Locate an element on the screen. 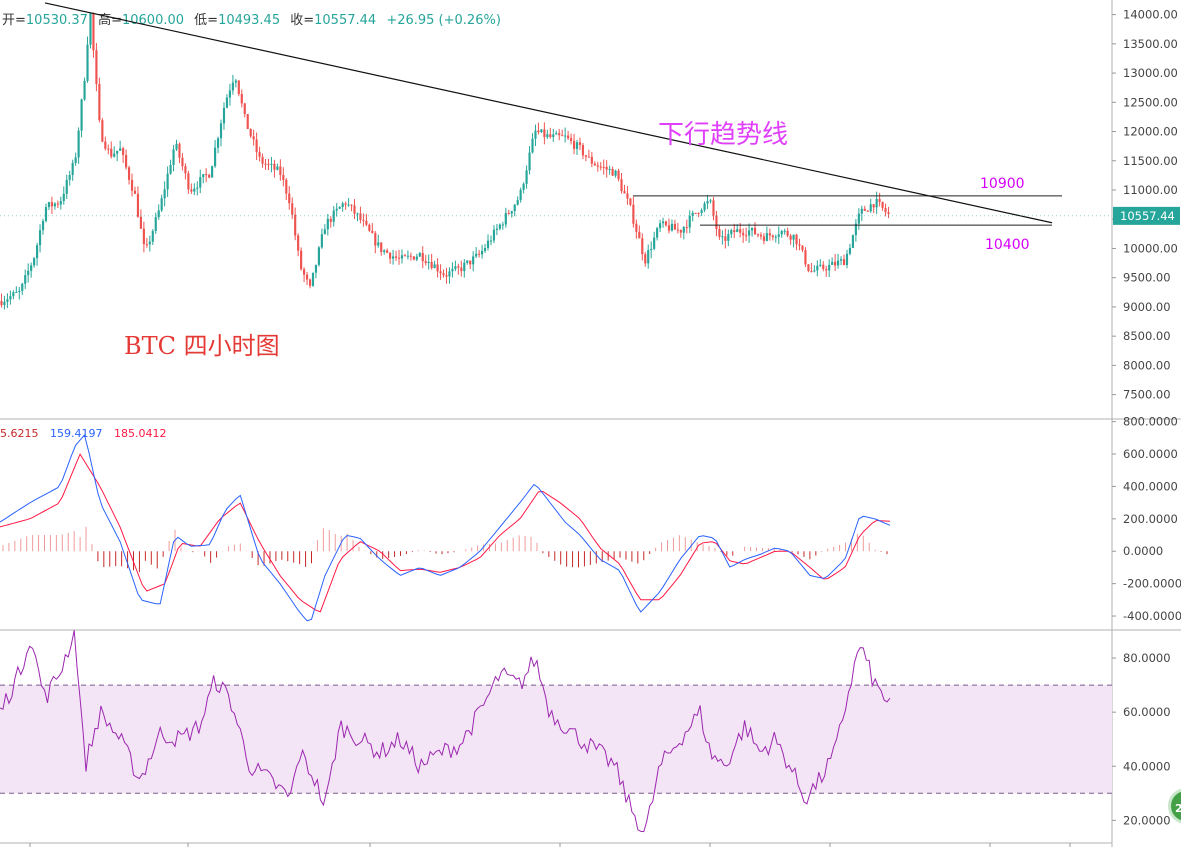 Image resolution: width=1181 pixels, height=847 pixels. open-value: 10530.37 is located at coordinates (56, 20).